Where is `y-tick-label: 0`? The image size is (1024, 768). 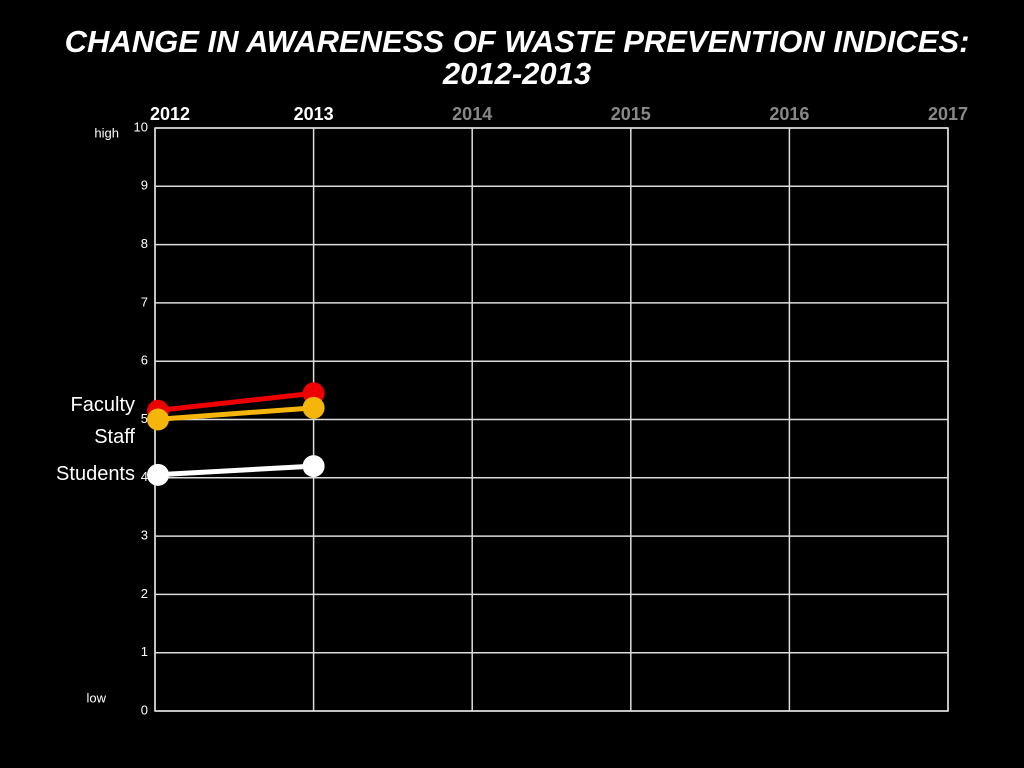 y-tick-label: 0 is located at coordinates (144, 709).